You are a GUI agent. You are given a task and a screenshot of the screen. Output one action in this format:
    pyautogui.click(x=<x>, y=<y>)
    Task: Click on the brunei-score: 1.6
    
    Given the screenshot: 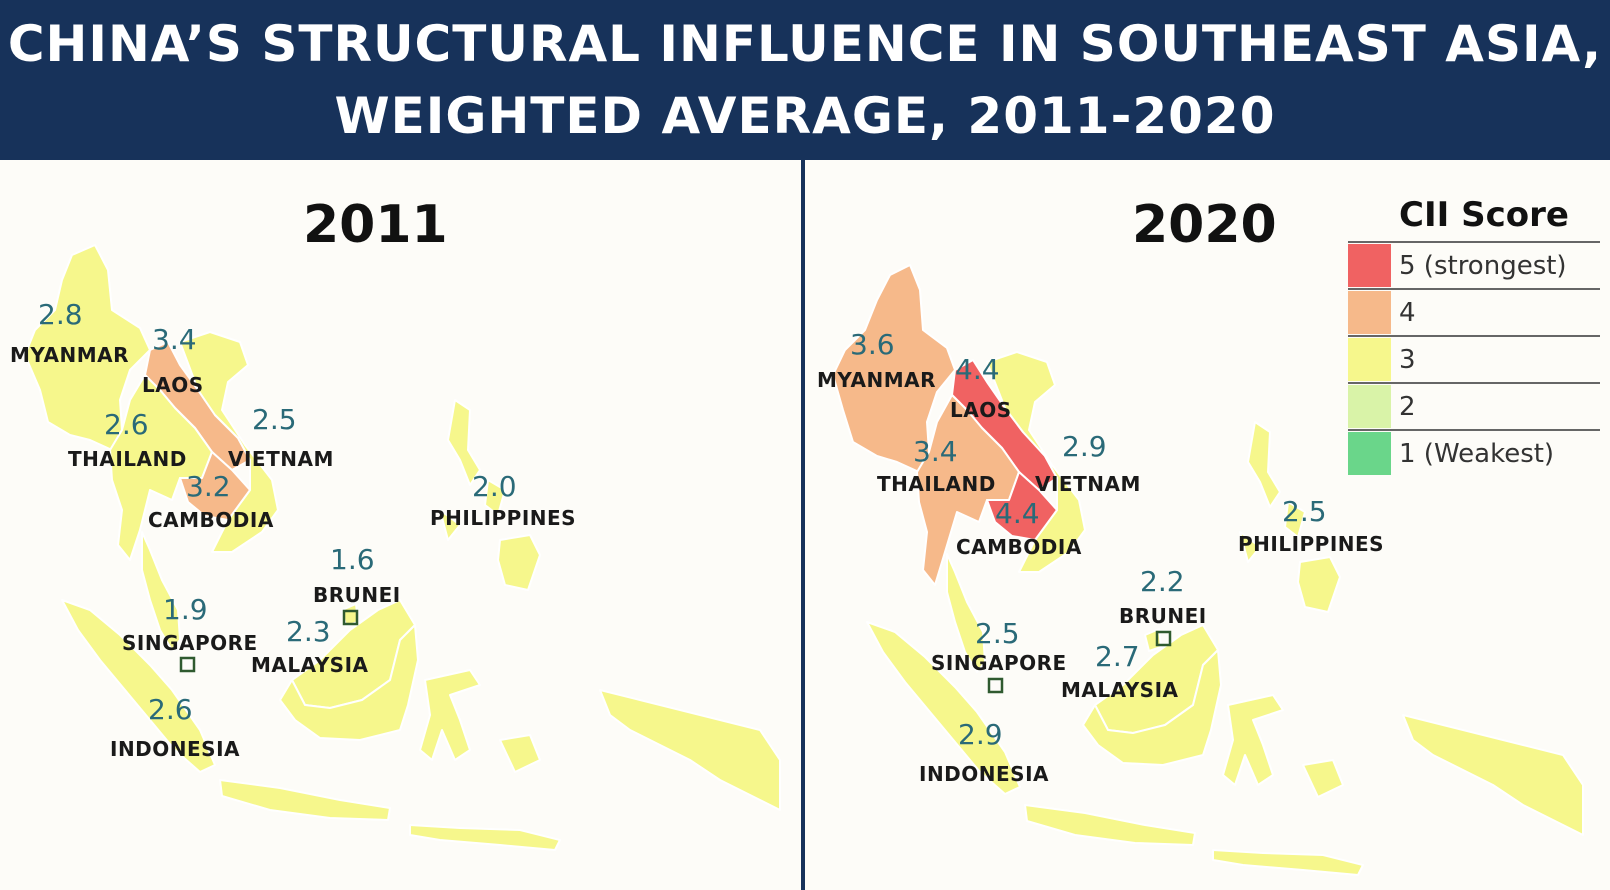 What is the action you would take?
    pyautogui.click(x=352, y=559)
    